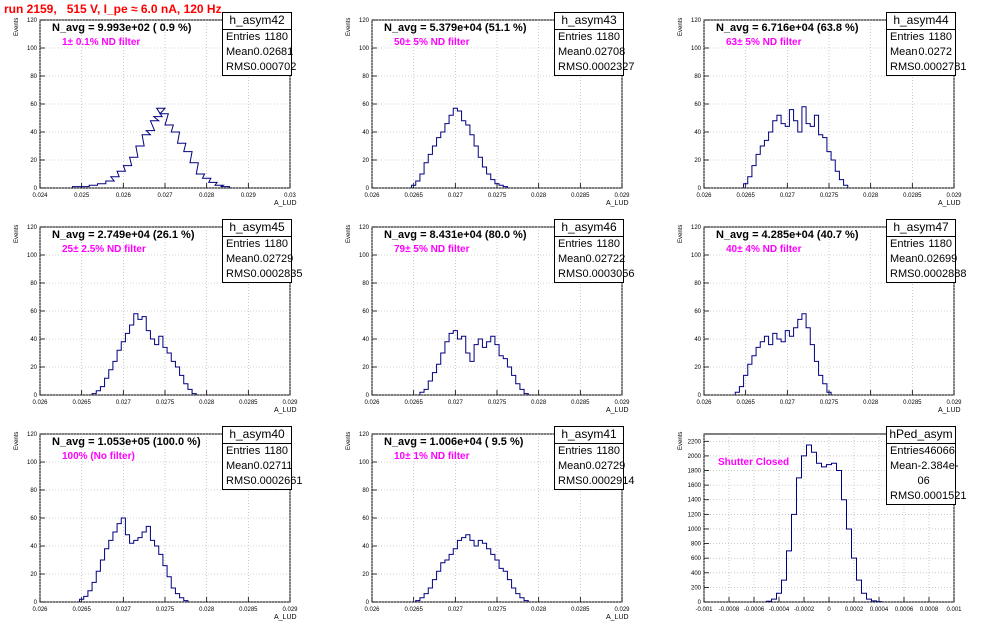 This screenshot has height=627, width=996. Describe the element at coordinates (104, 249) in the screenshot. I see `filter-label: 25± 2.5% ND filter` at that location.